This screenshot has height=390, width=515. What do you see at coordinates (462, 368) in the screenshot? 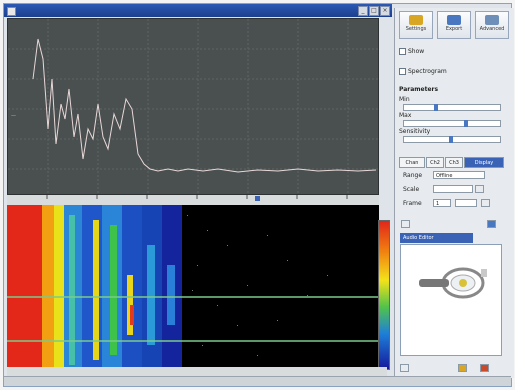
I see `preview-play-button` at bounding box center [462, 368].